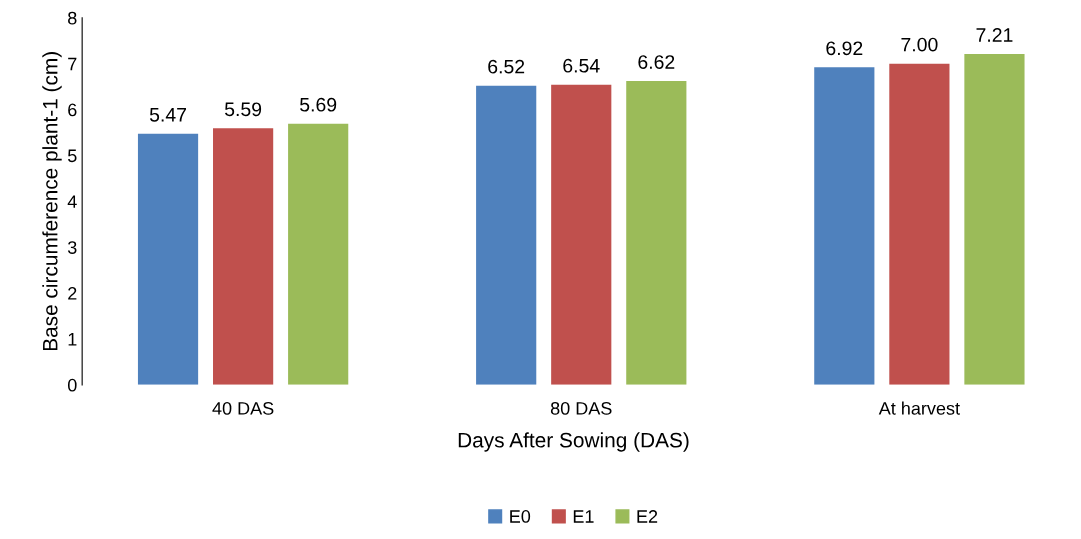  What do you see at coordinates (72, 293) in the screenshot?
I see `y-tick-label: 2` at bounding box center [72, 293].